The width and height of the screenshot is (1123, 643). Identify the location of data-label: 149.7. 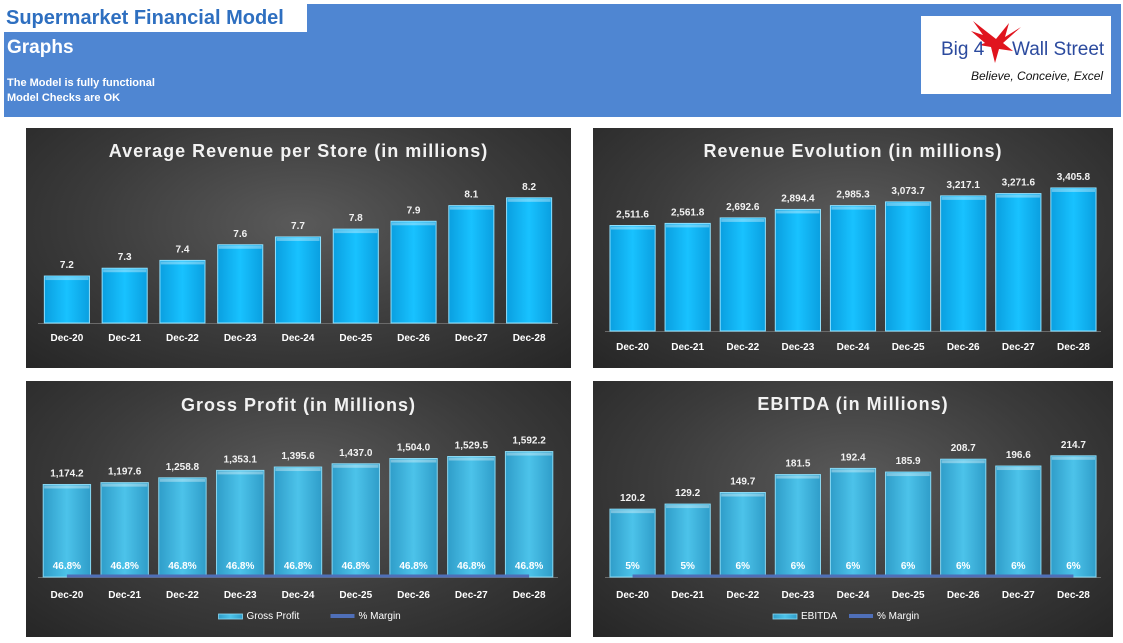
(742, 482).